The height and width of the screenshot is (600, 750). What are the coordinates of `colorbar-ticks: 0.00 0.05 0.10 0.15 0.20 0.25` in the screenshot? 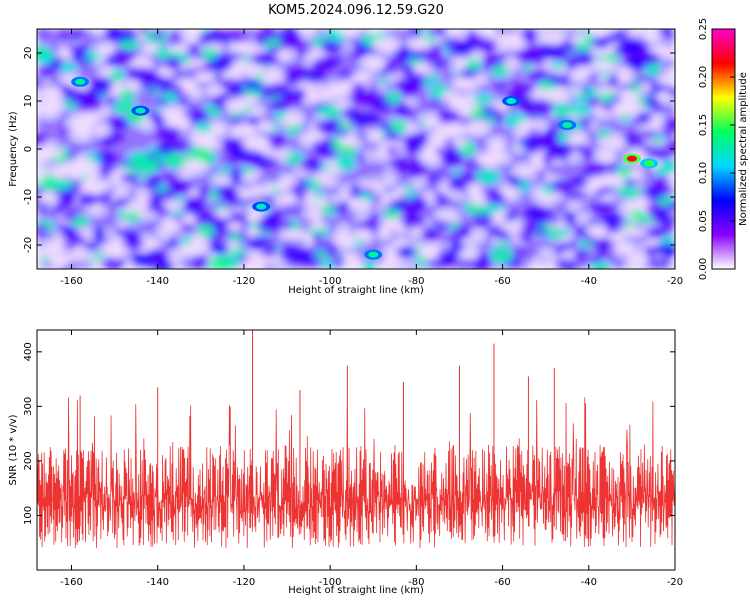 It's located at (716, 149).